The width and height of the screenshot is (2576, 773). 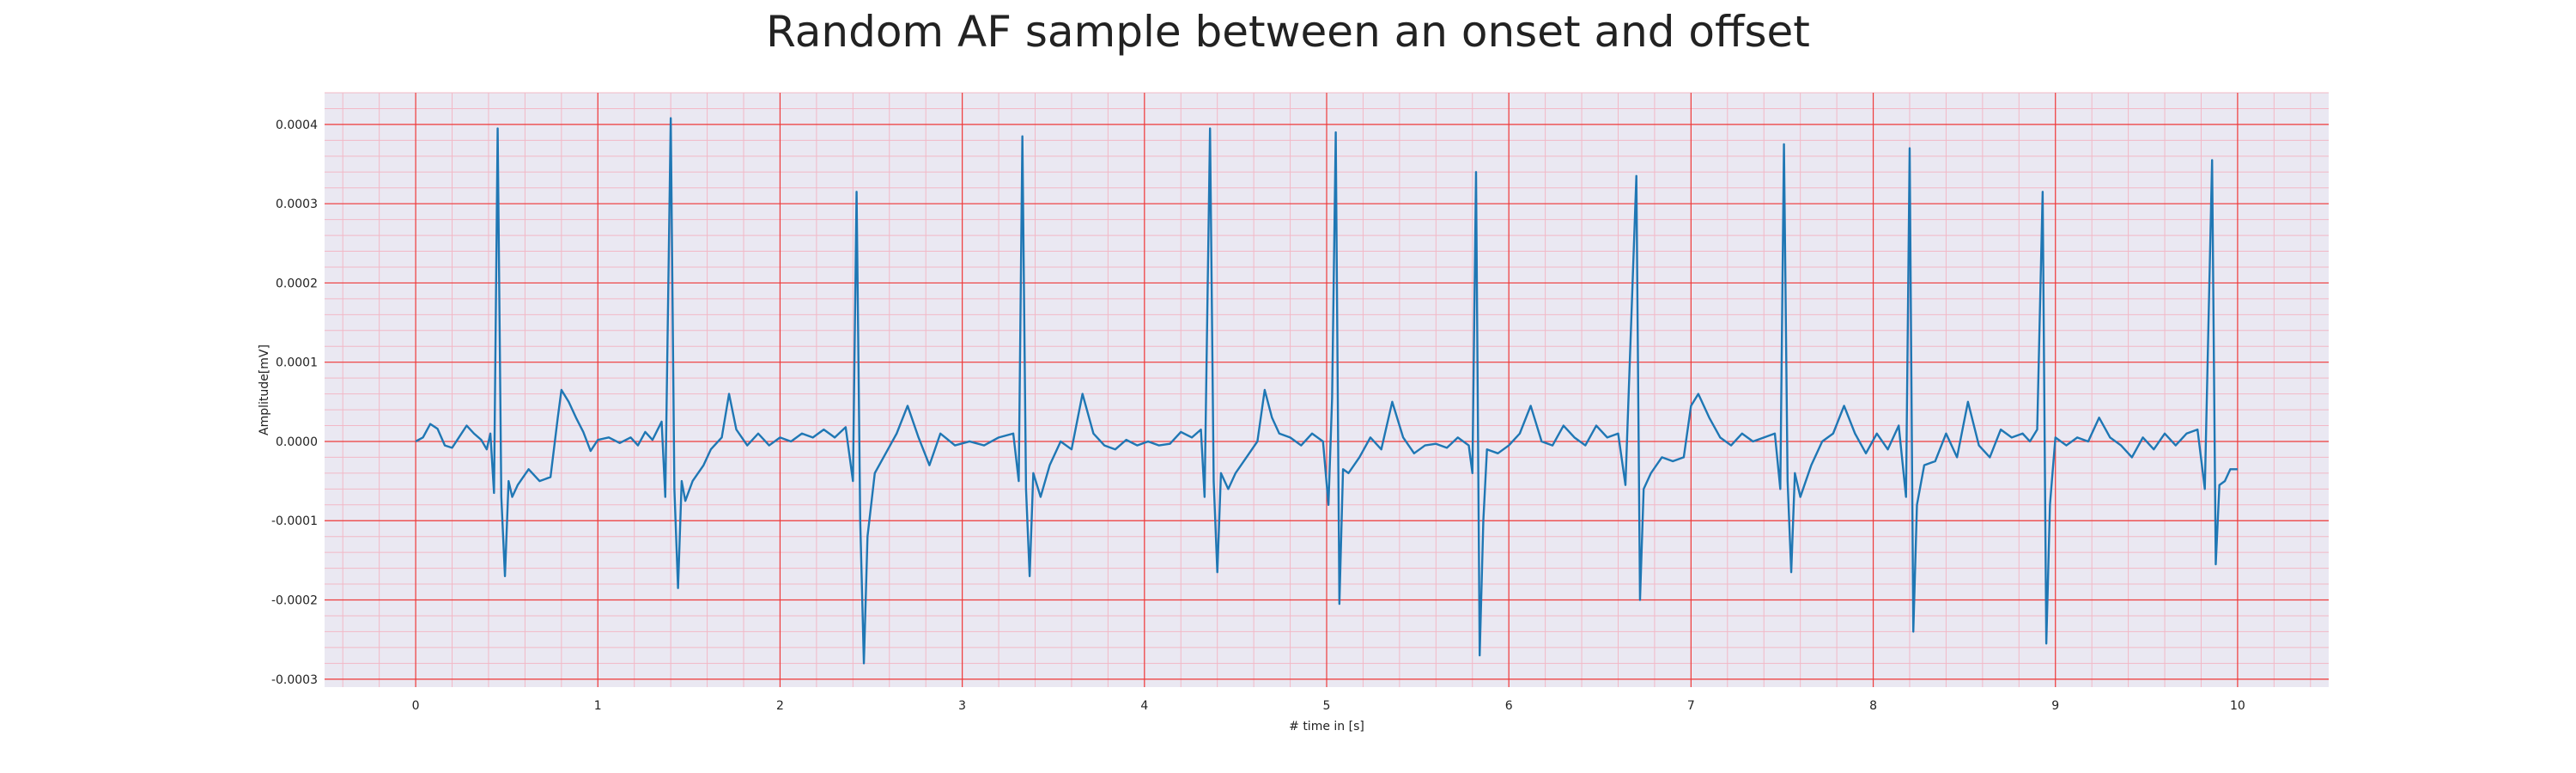 I want to click on x-tick-labels: 0 1 2 3 4 5 6 7 8 9 10, so click(x=1328, y=706).